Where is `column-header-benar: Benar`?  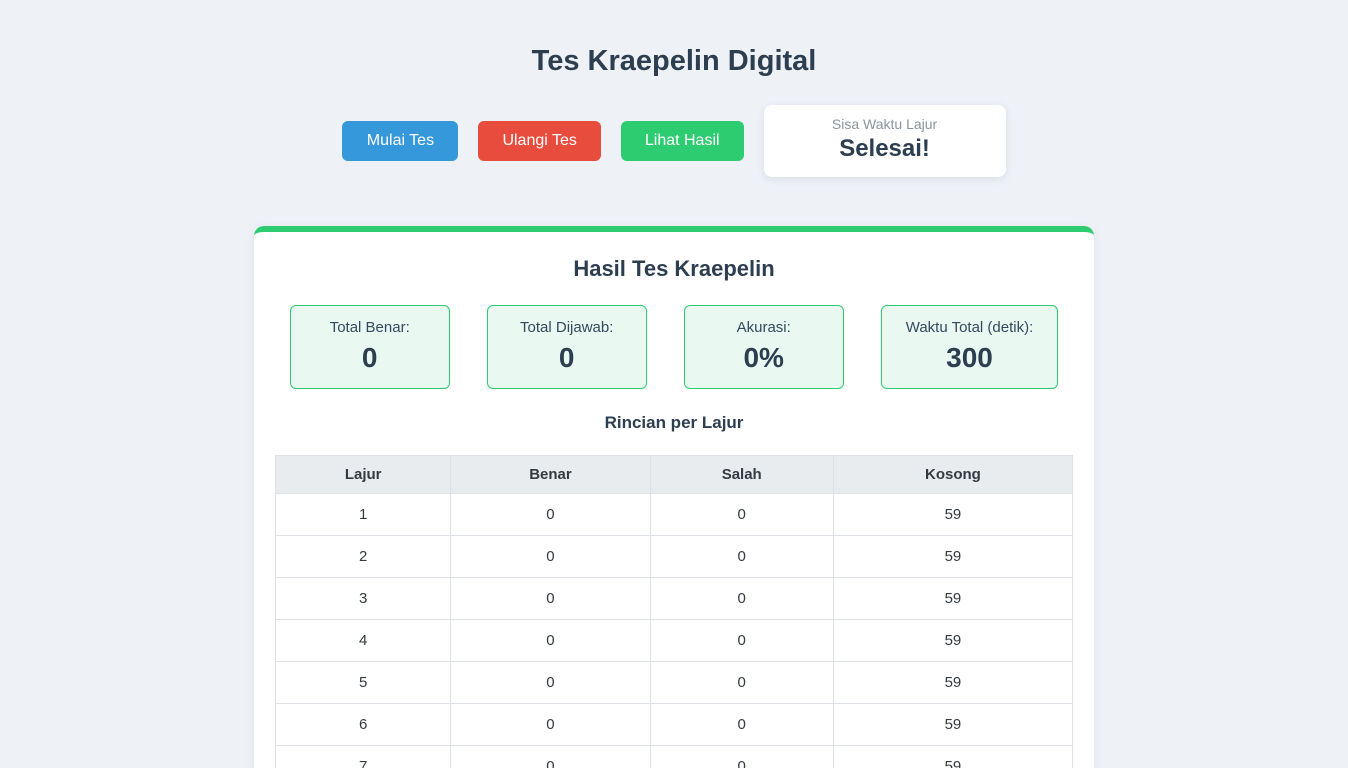
column-header-benar: Benar is located at coordinates (550, 474).